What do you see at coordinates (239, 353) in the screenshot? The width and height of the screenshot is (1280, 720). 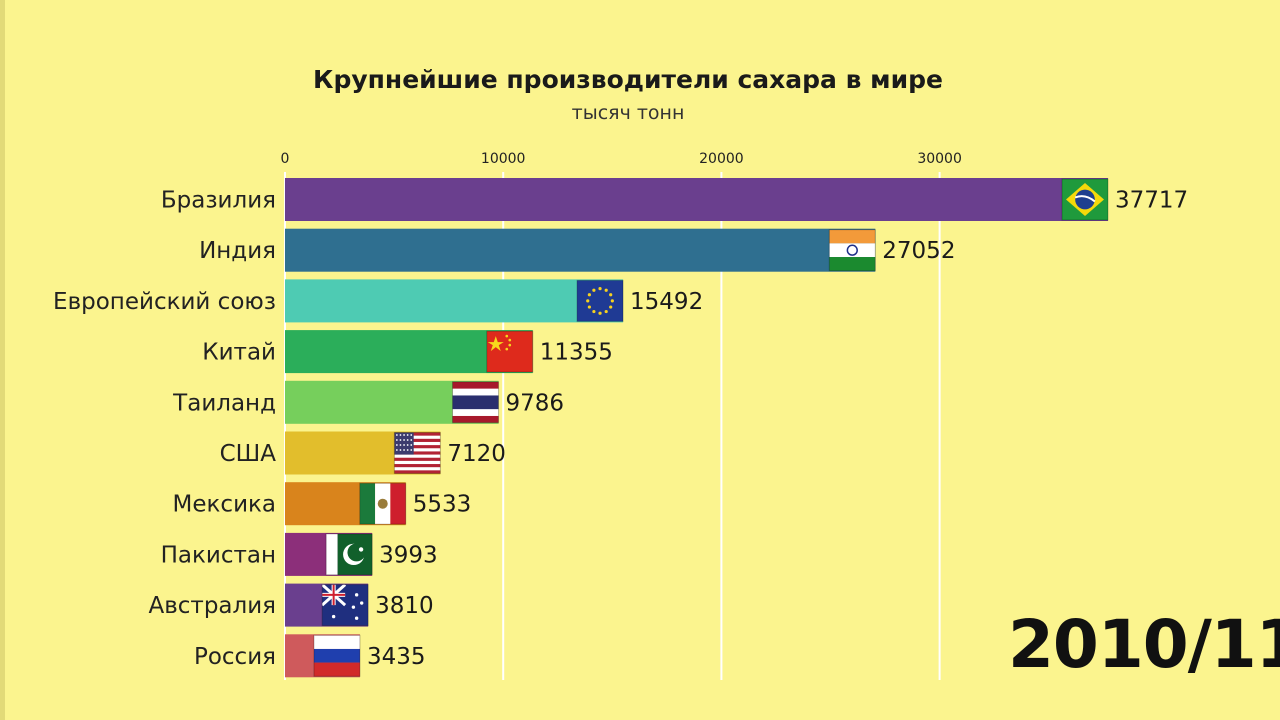 I see `category-label: Китай` at bounding box center [239, 353].